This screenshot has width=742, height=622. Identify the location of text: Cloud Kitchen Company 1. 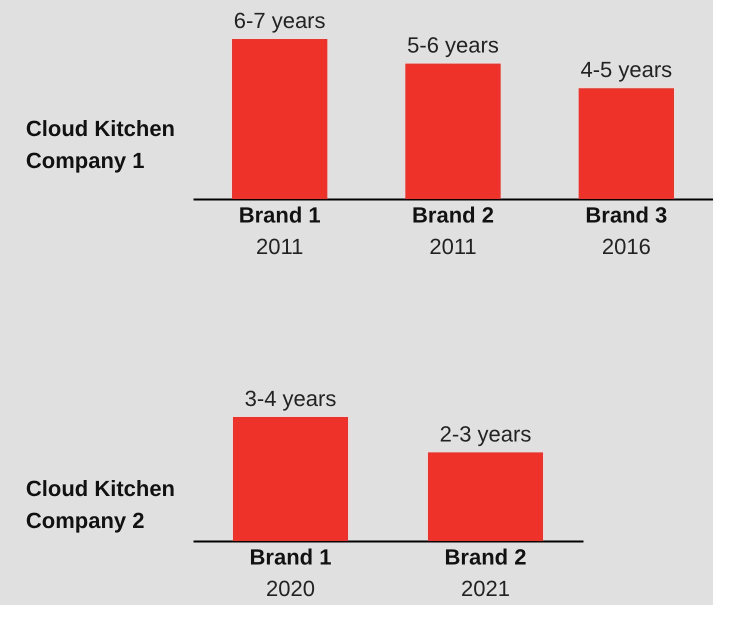
(101, 144).